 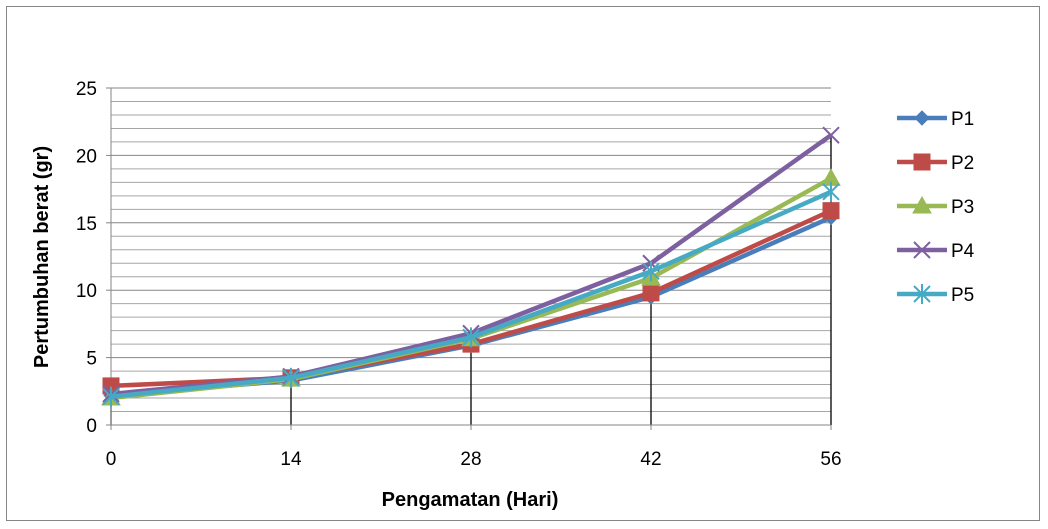 I want to click on data-point-p4, so click(x=831, y=135).